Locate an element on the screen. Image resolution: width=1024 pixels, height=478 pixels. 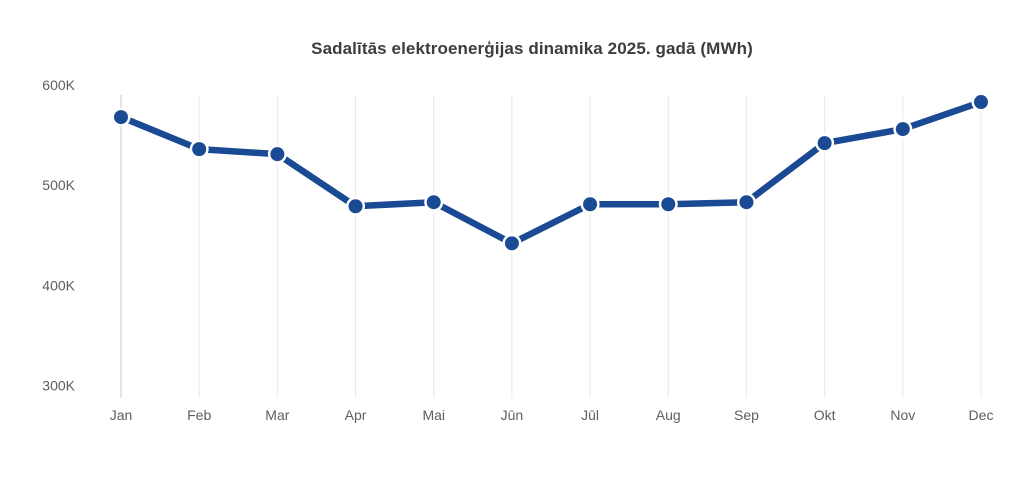
x-axis-tick-label: Jūl is located at coordinates (590, 415).